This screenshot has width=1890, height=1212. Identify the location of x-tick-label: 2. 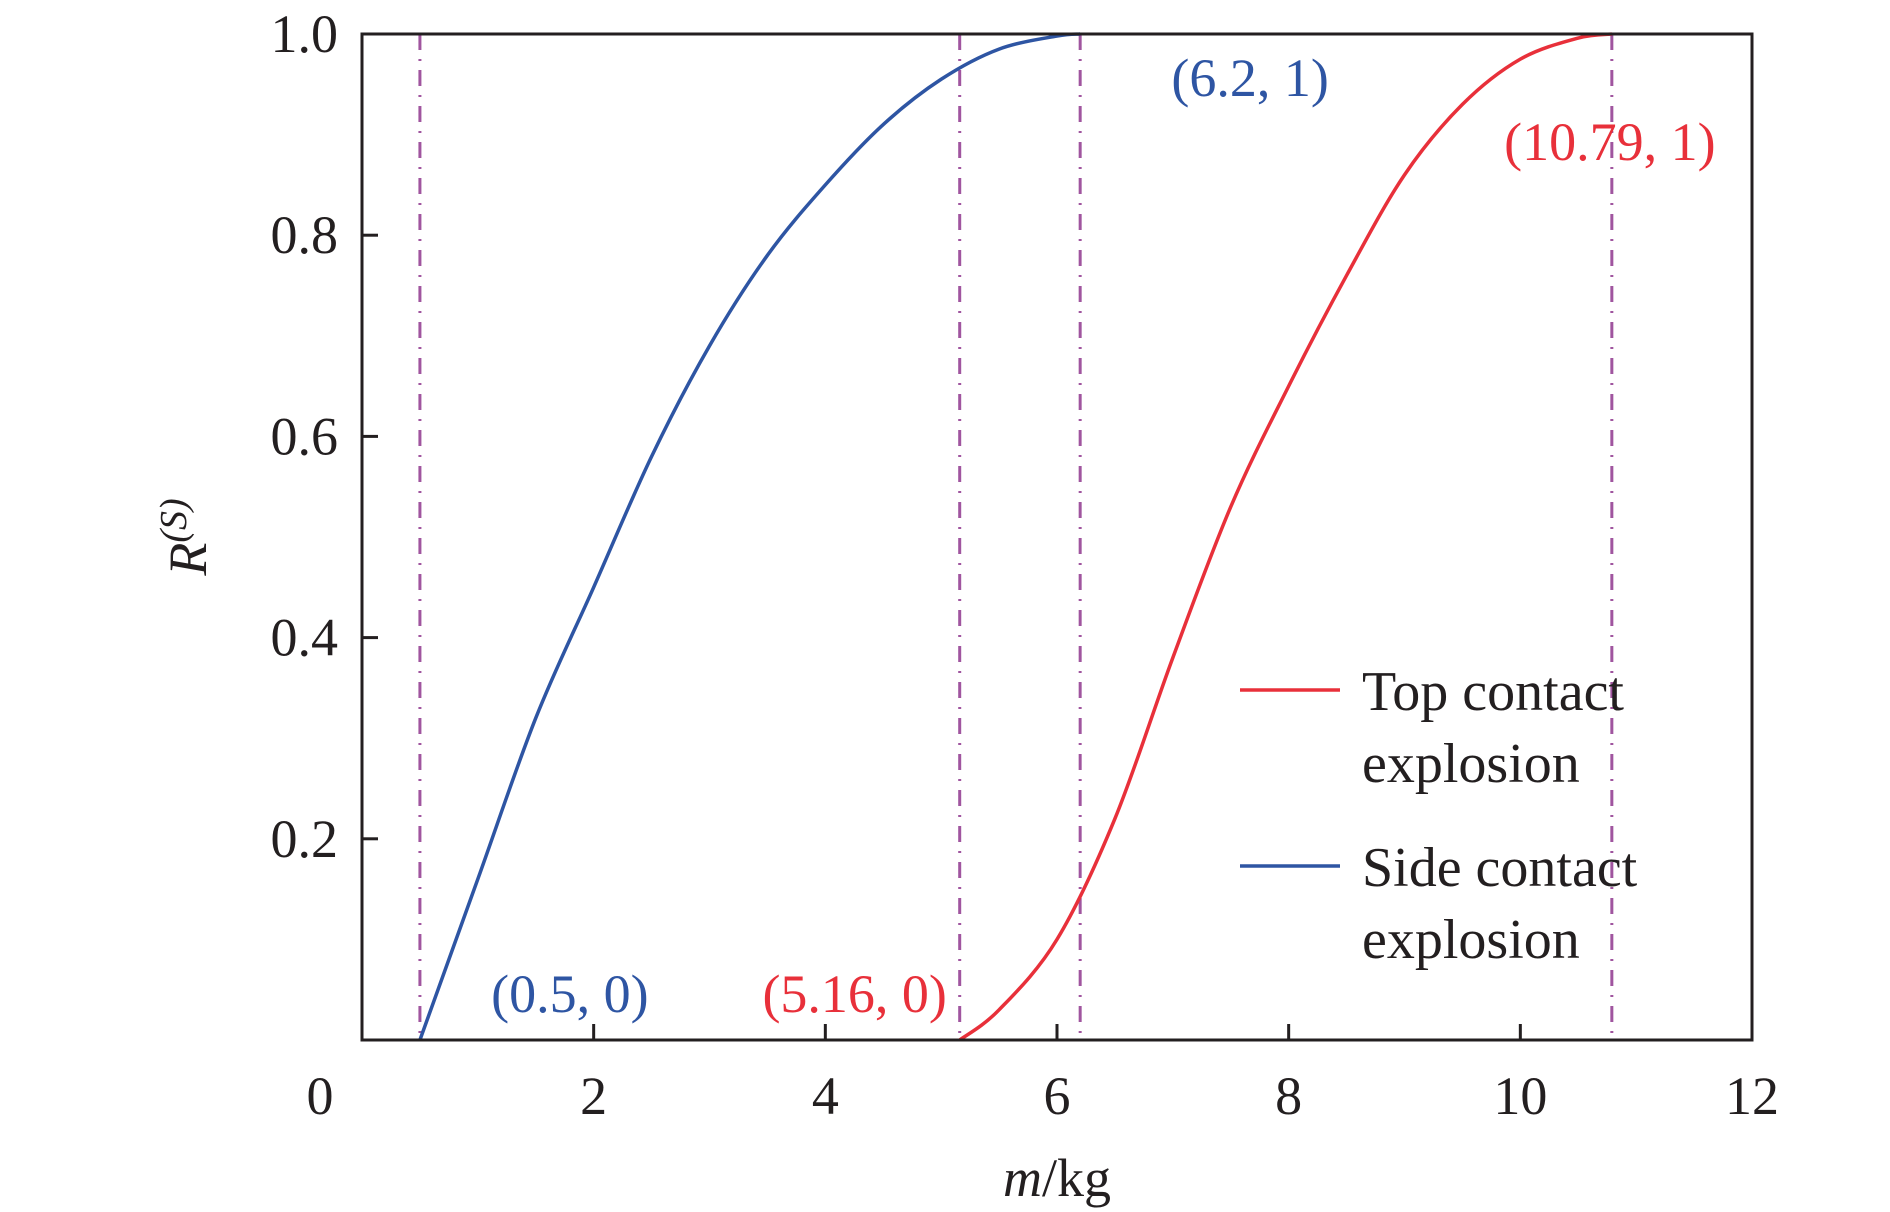
(593, 1096).